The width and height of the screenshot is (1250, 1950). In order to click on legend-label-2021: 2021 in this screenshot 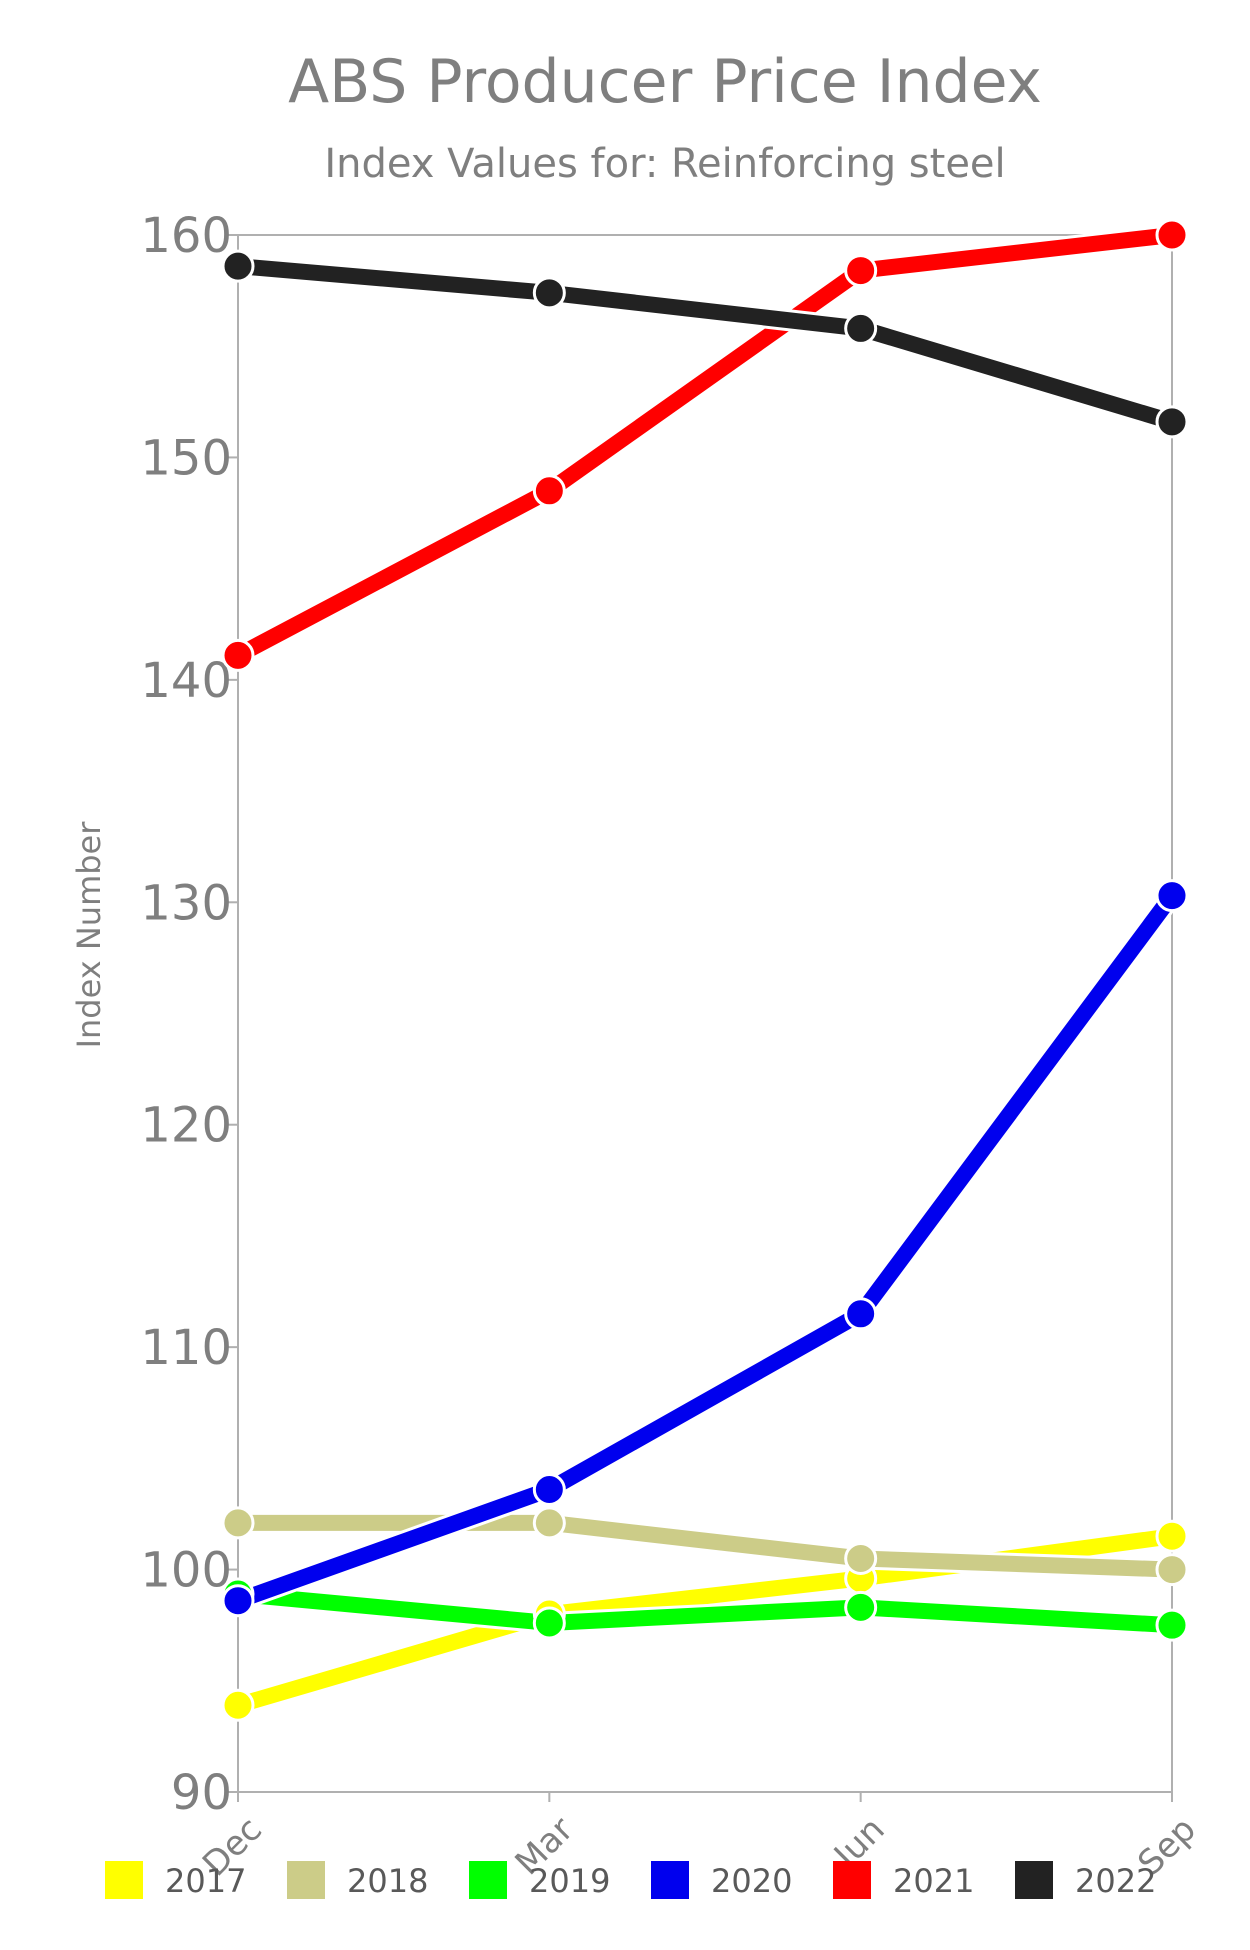, I will do `click(933, 1881)`.